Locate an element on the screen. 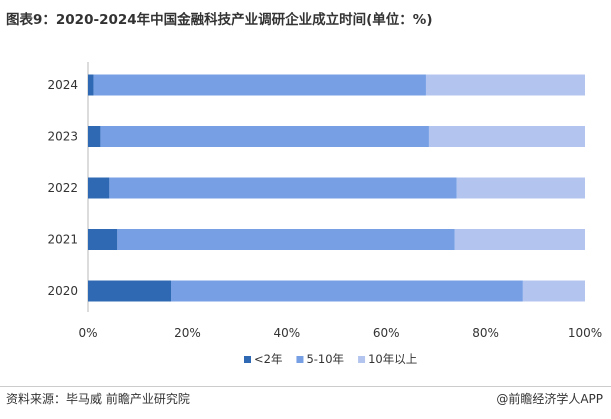  legend-label: <2年 is located at coordinates (268, 359).